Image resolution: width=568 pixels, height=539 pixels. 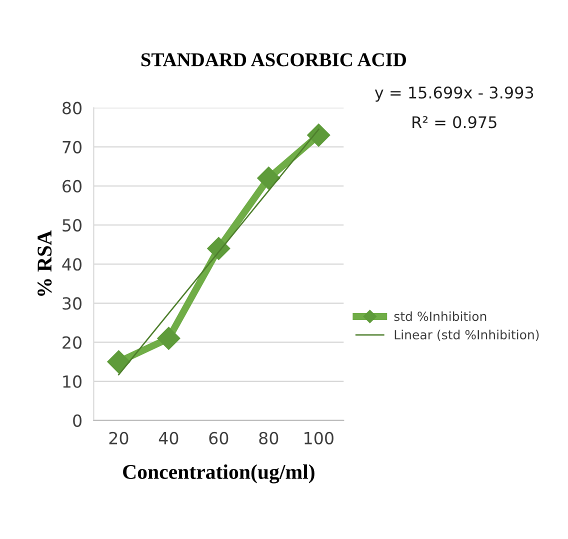 What do you see at coordinates (72, 225) in the screenshot?
I see `y-tick-label: 50` at bounding box center [72, 225].